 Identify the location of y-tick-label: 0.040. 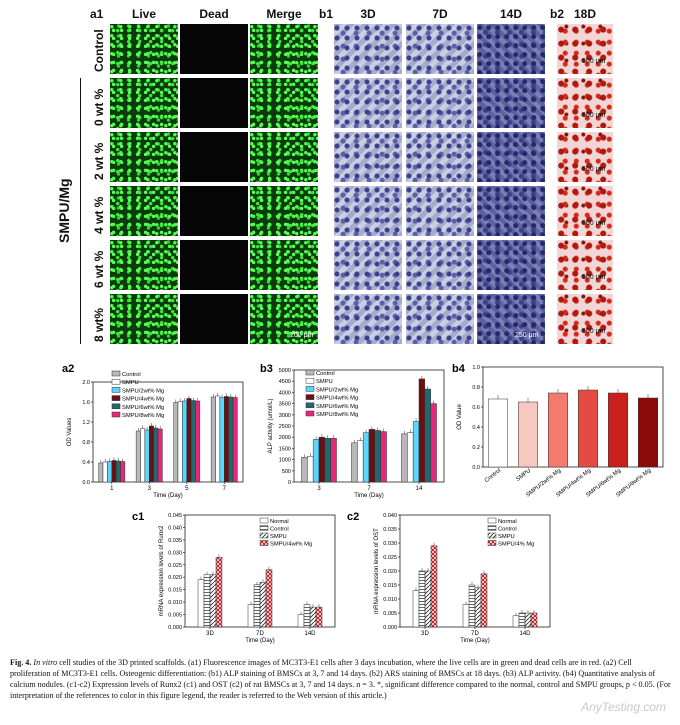
(175, 528).